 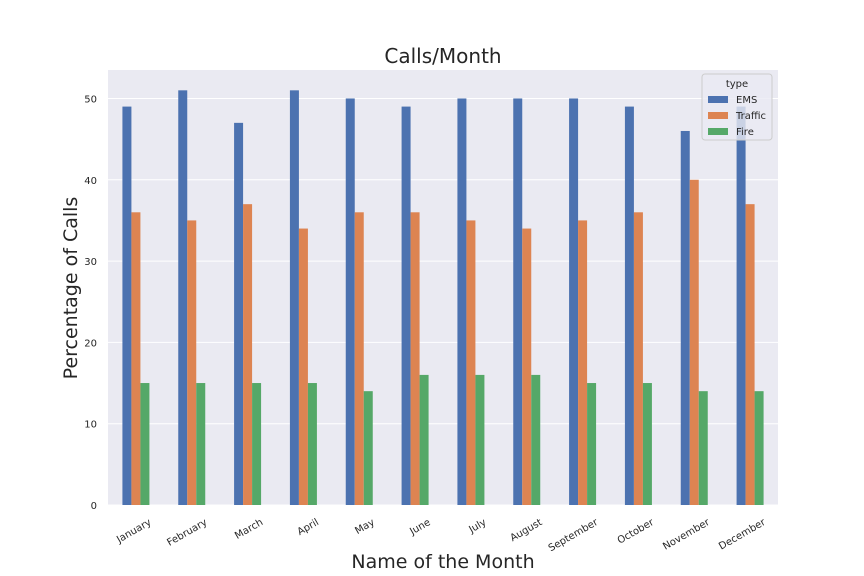 I want to click on bar-ems-august, so click(x=518, y=301).